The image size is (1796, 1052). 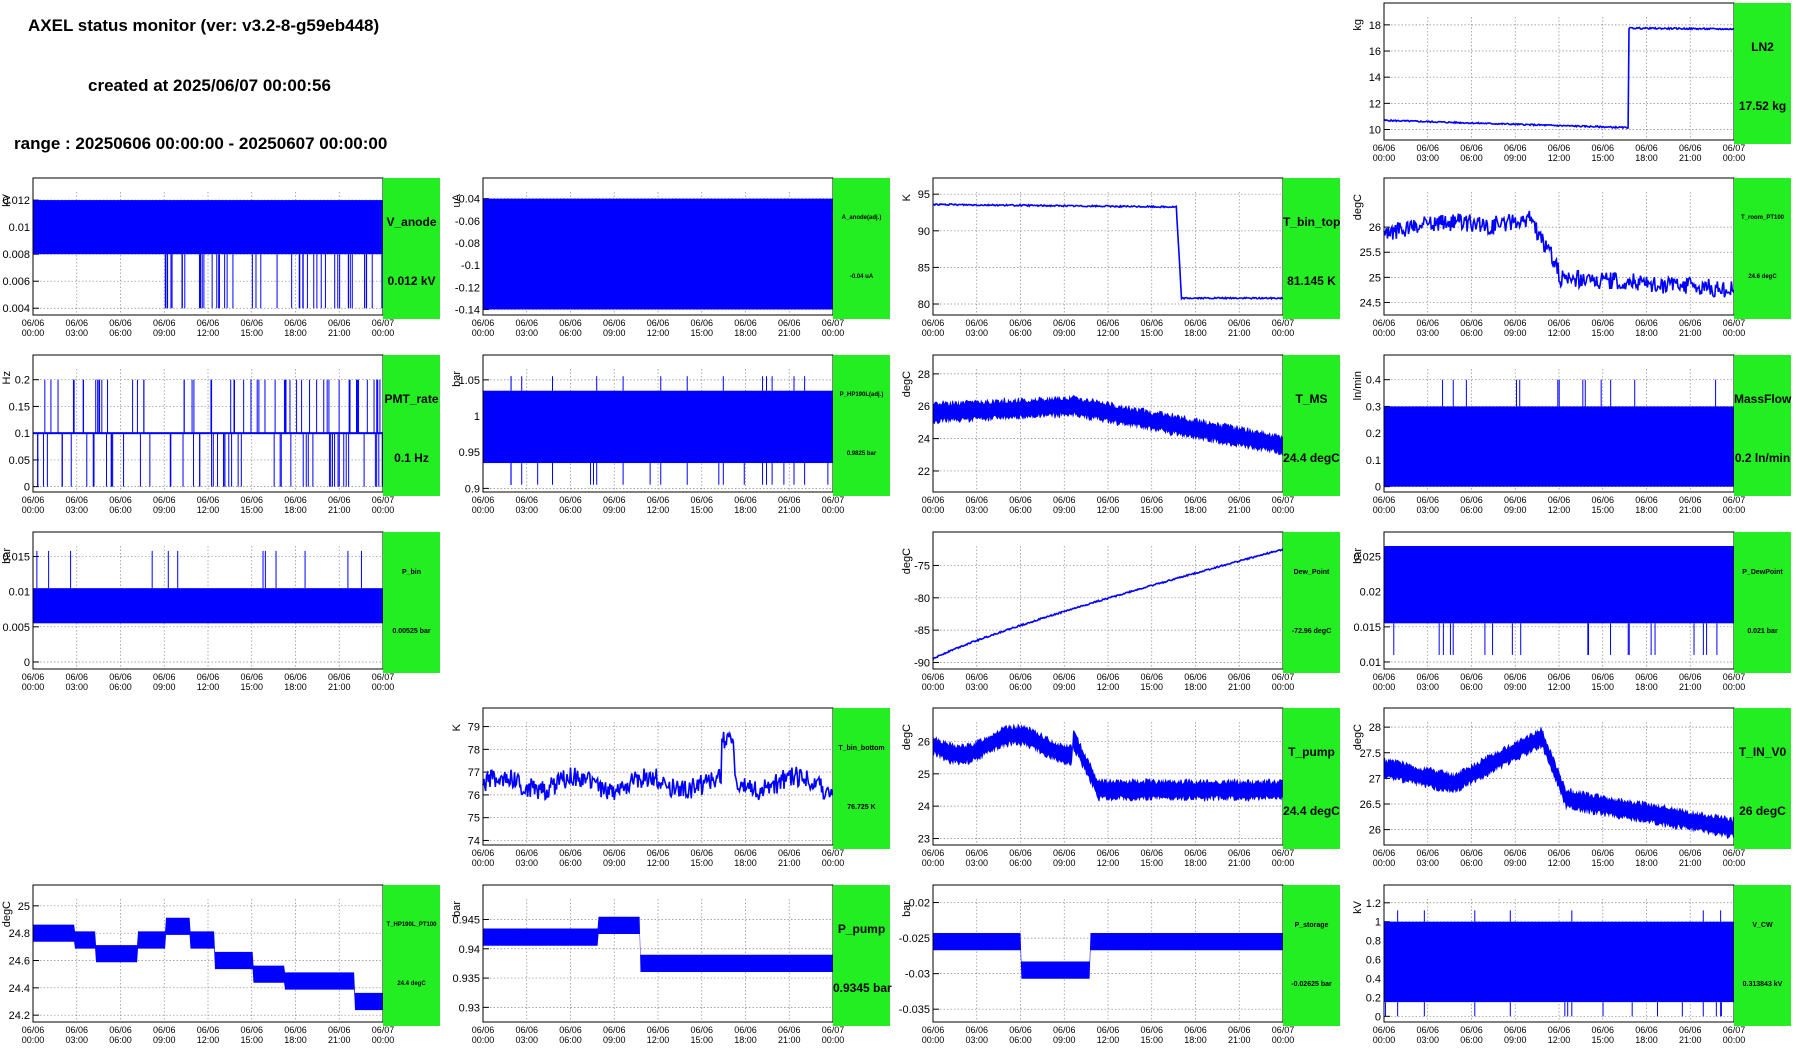 I want to click on status-name: V_CW, so click(x=1762, y=925).